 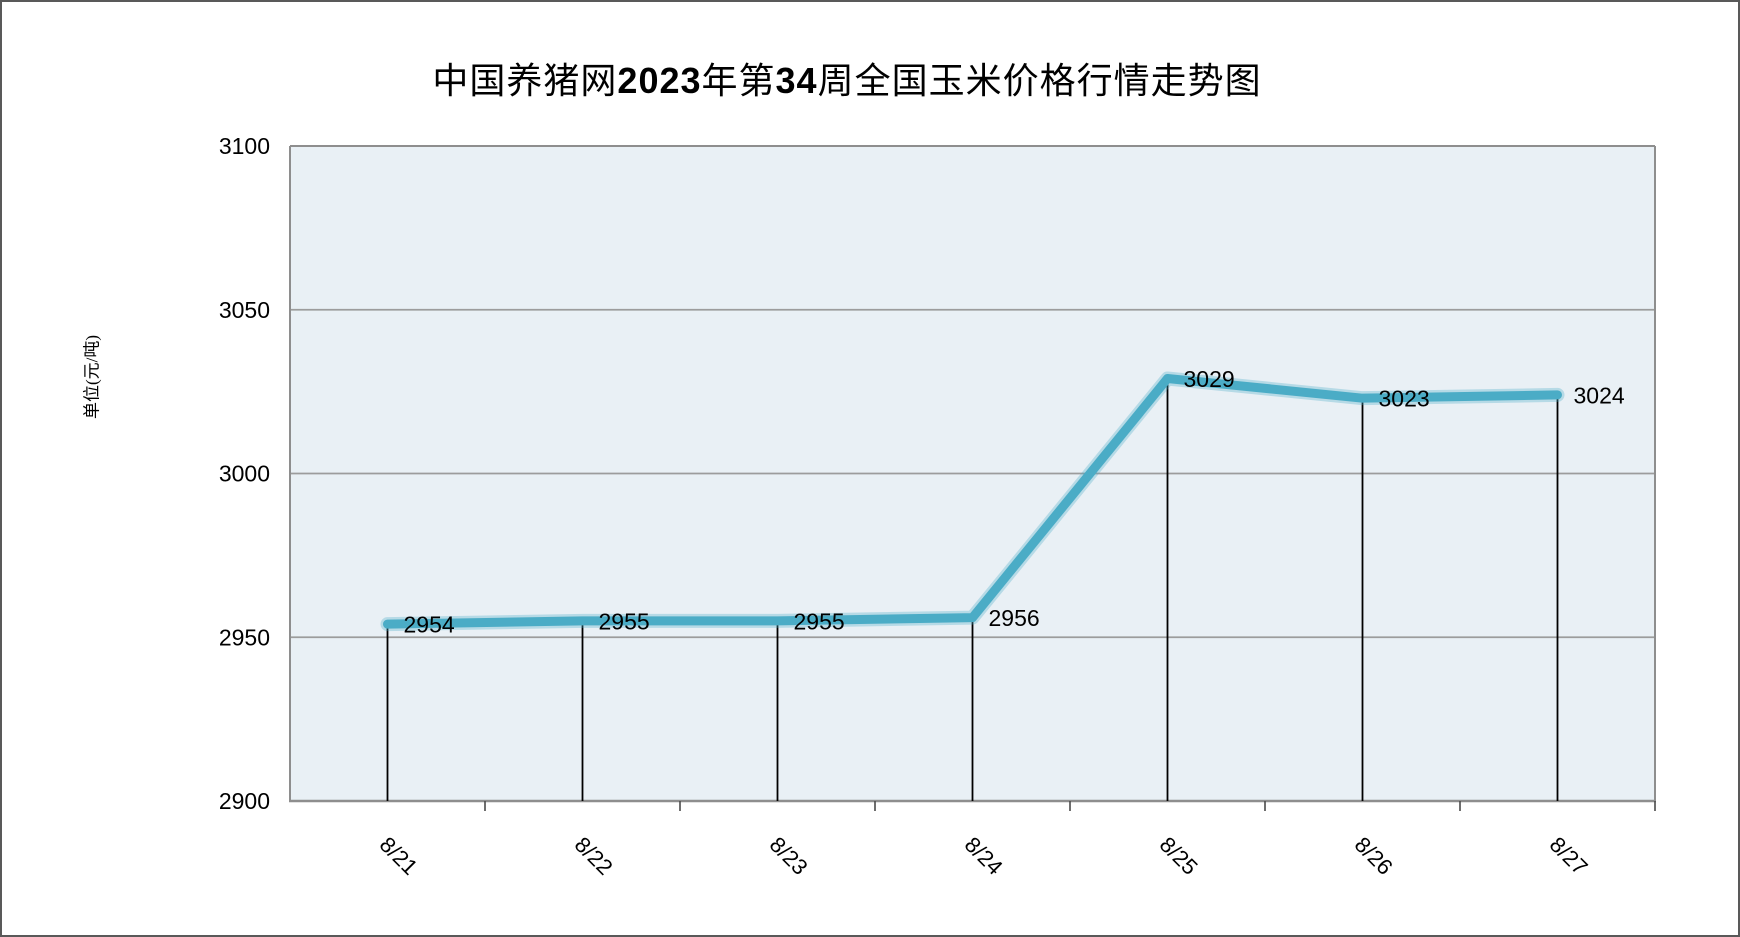 What do you see at coordinates (1599, 395) in the screenshot?
I see `data-label: 3024` at bounding box center [1599, 395].